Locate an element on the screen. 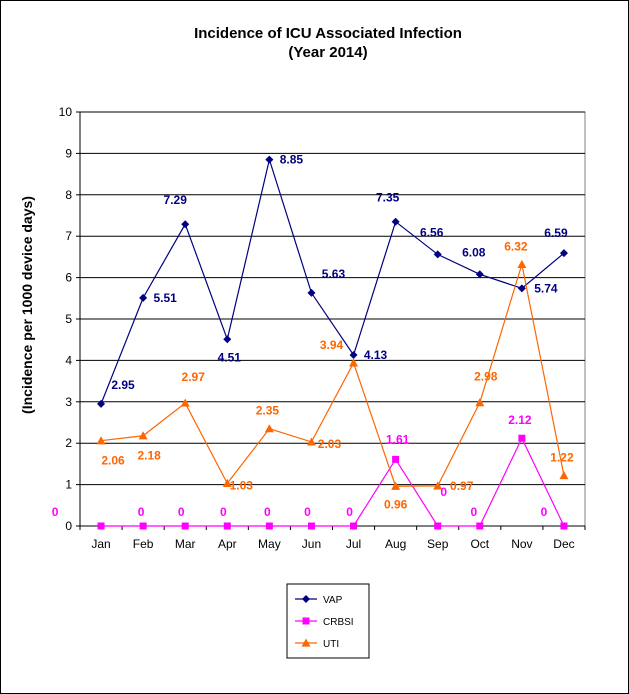 This screenshot has width=629, height=694. legend-label-crbsi: CRBSI is located at coordinates (338, 622).